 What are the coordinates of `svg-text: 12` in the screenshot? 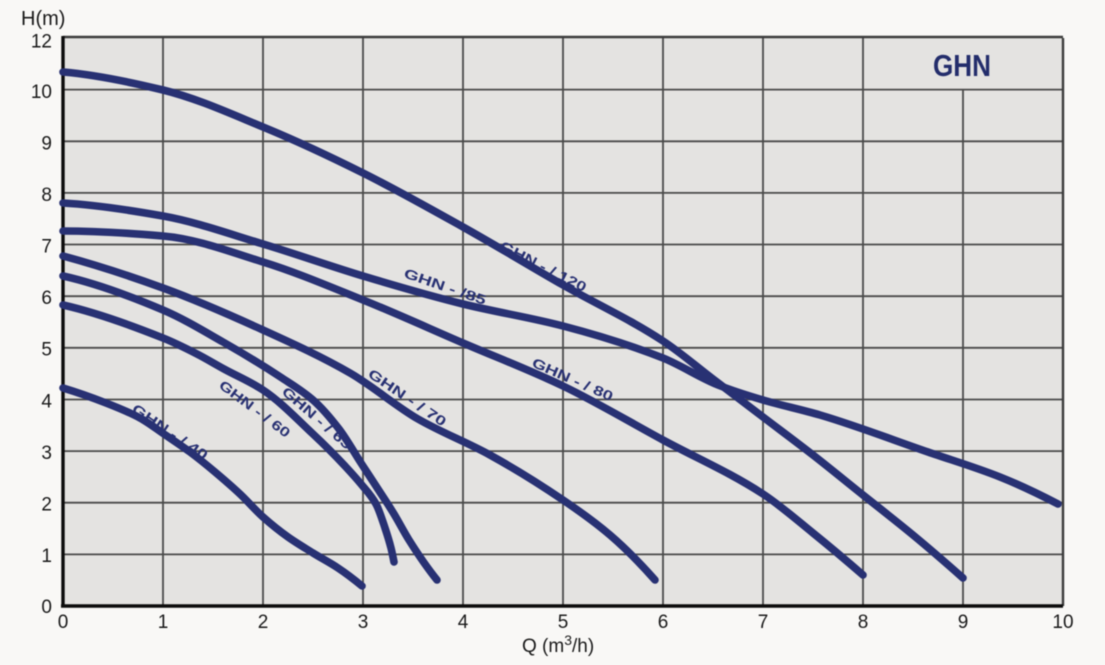 It's located at (41, 42).